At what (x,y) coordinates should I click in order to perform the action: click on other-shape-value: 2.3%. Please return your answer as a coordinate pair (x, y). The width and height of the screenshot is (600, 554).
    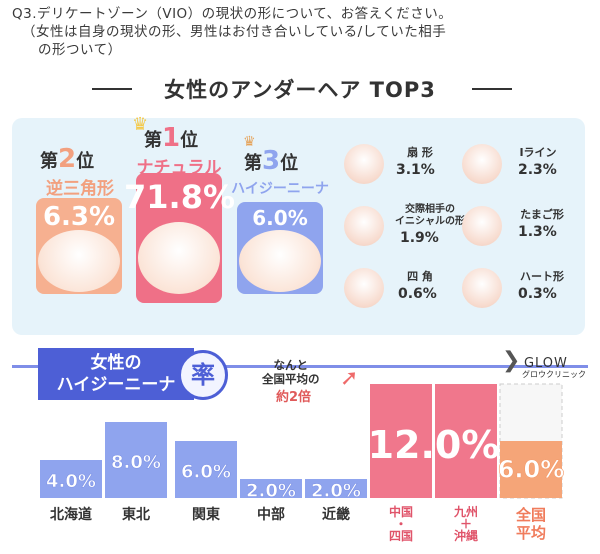
    Looking at the image, I should click on (537, 170).